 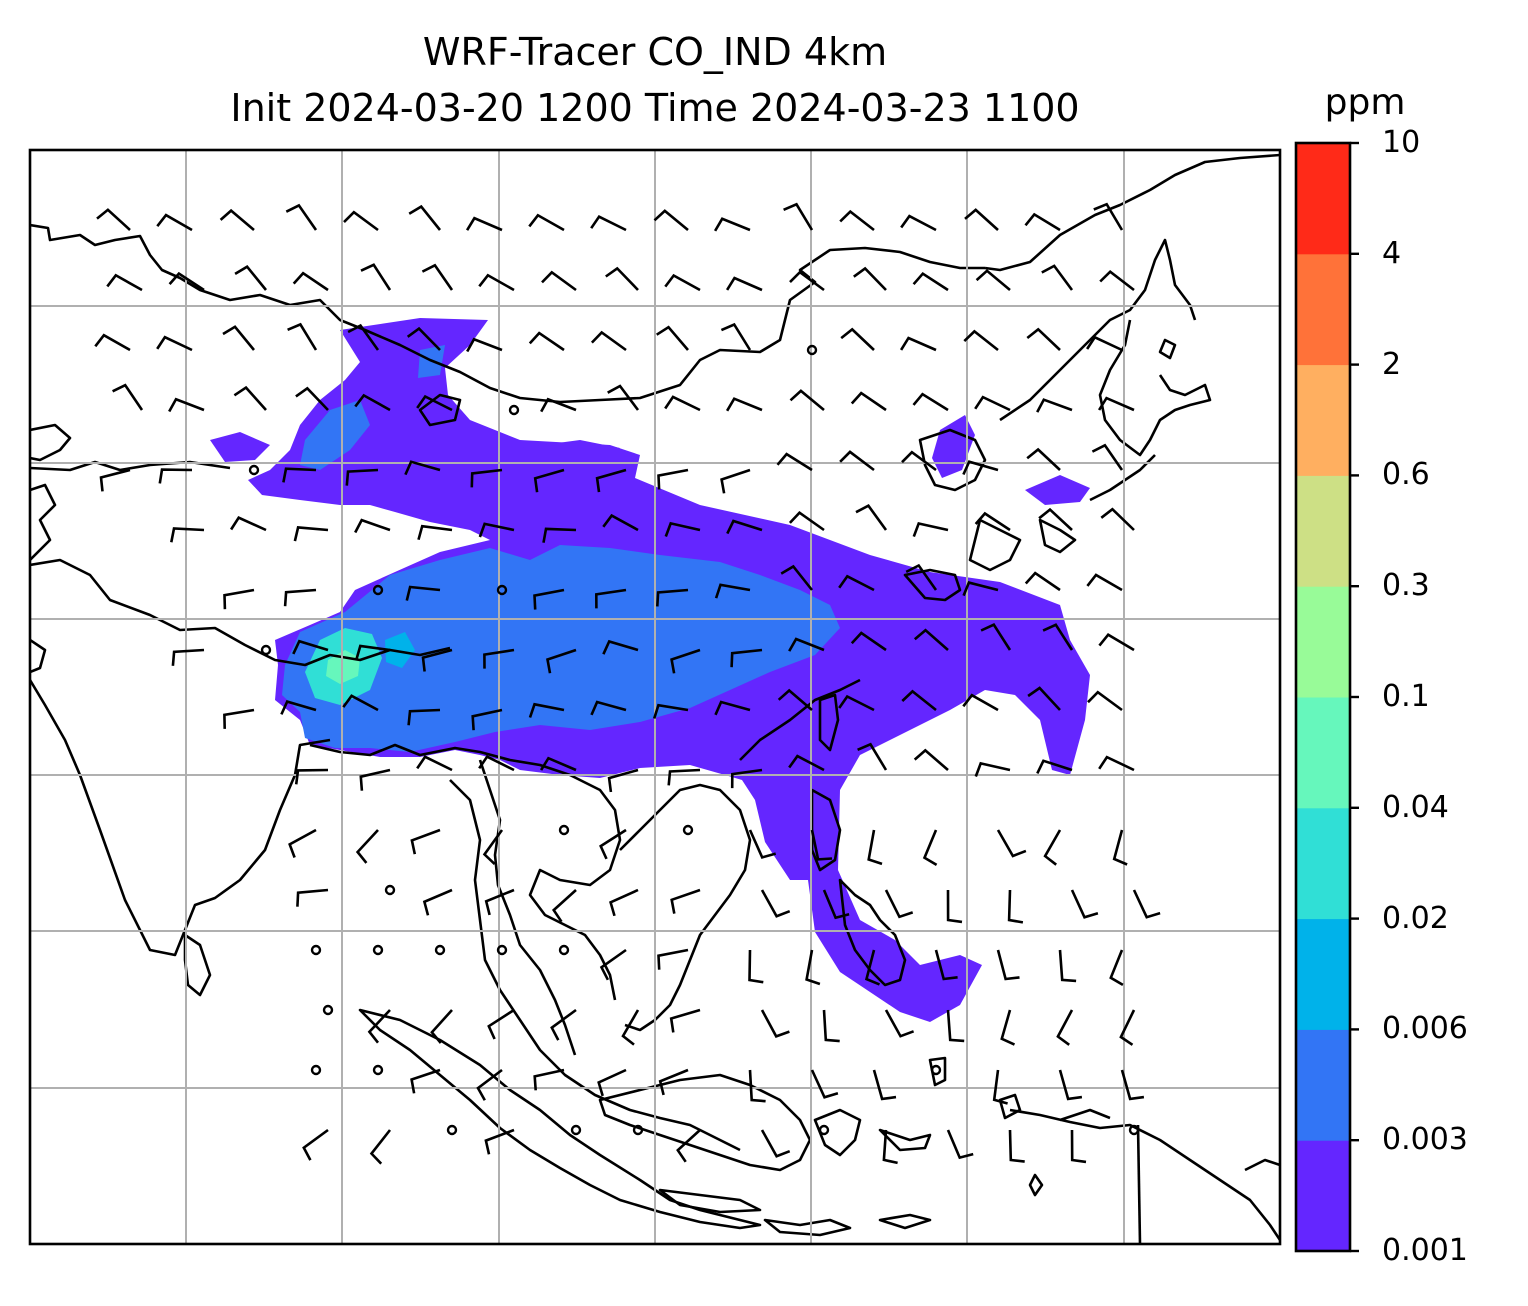 I want to click on colorbar, so click(x=1326, y=697).